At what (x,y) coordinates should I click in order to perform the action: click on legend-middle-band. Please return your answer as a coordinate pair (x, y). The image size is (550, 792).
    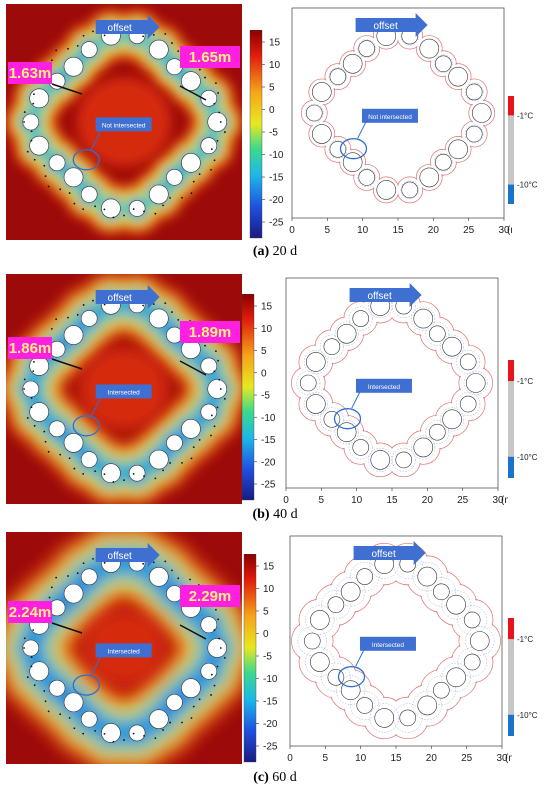
    Looking at the image, I should click on (511, 419).